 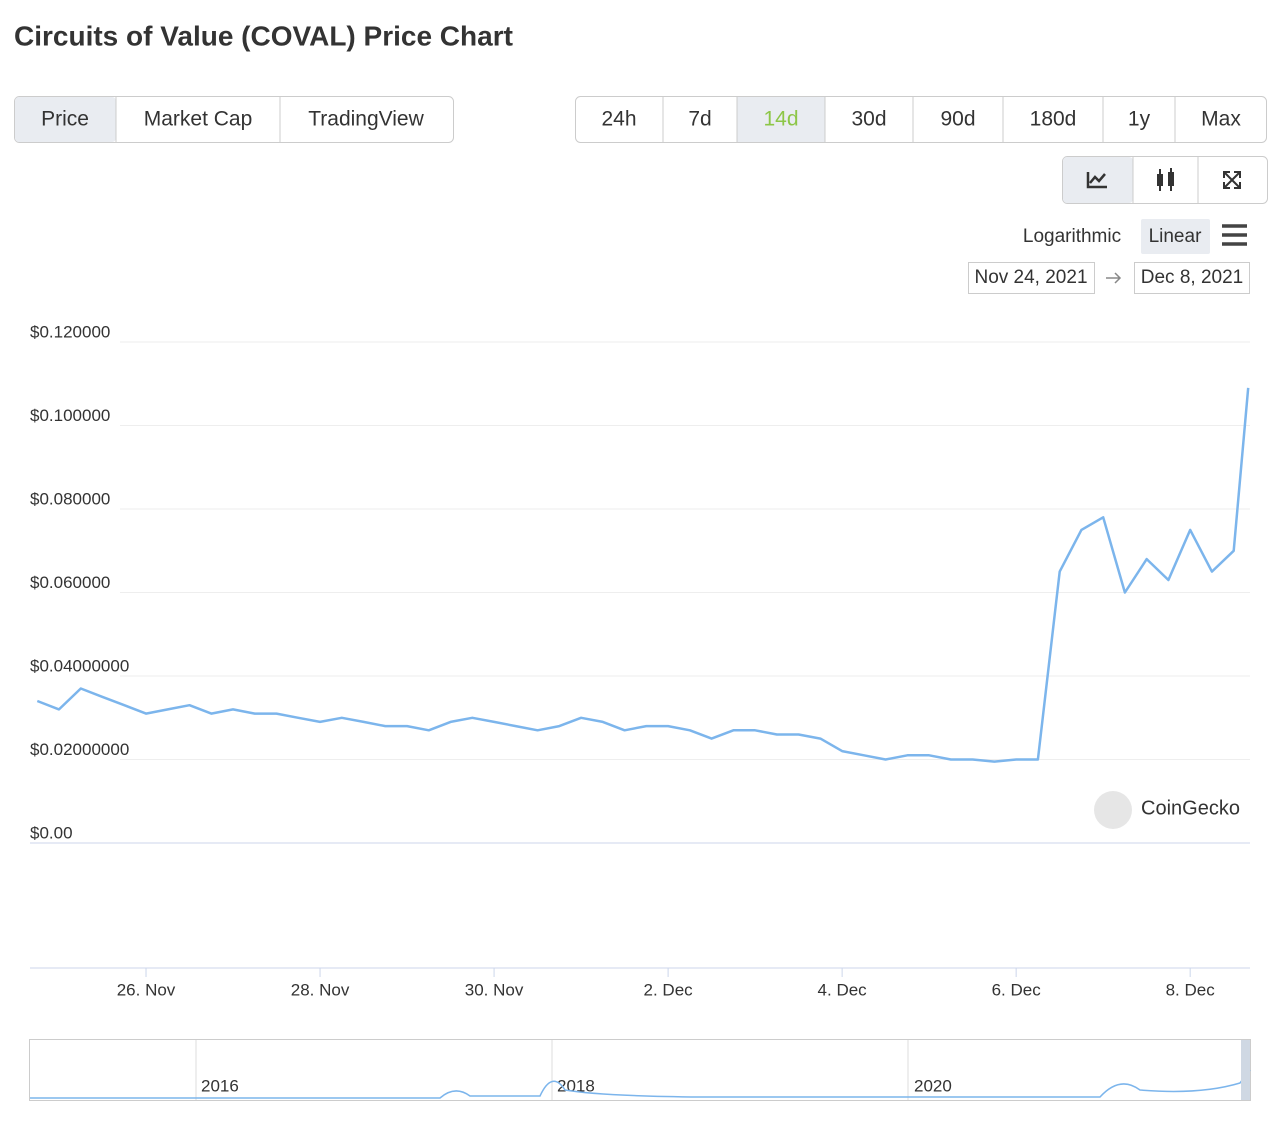 I want to click on range-selected-bg, so click(x=781, y=119).